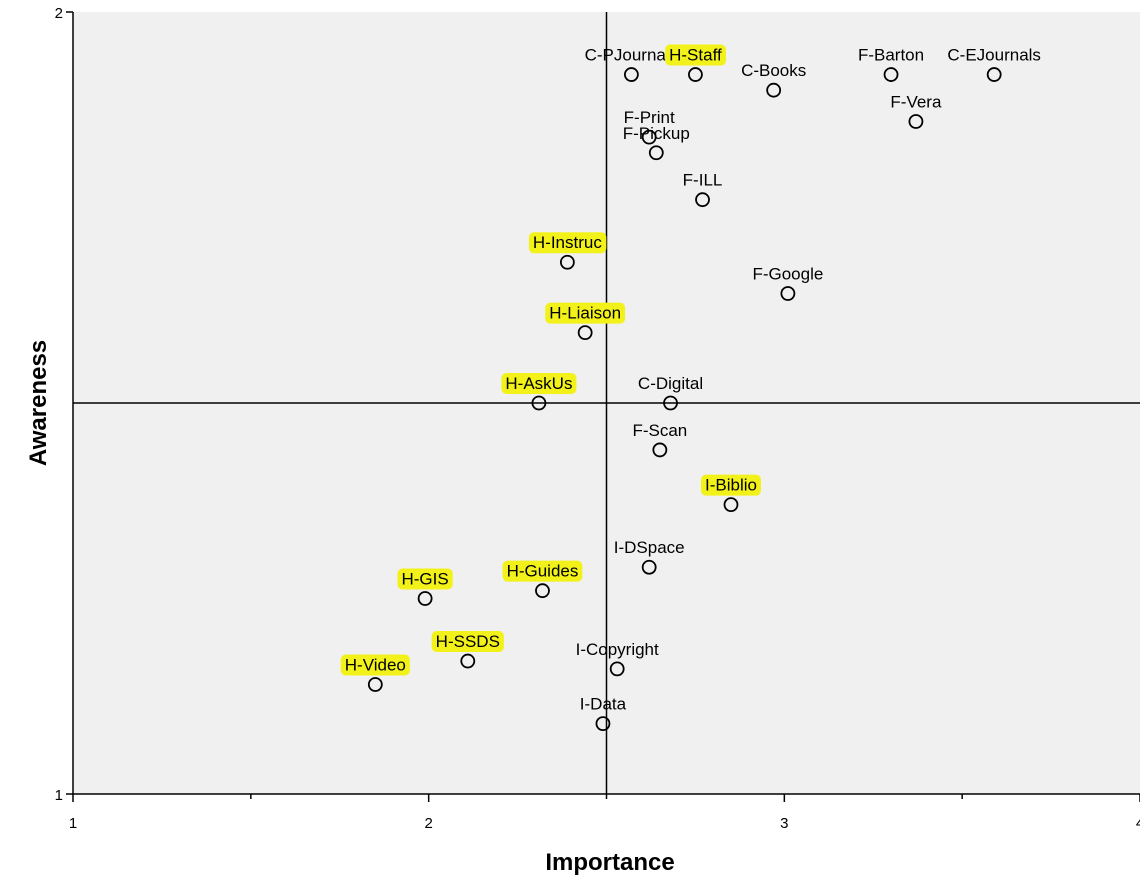 This screenshot has height=888, width=1140. I want to click on x-tick-label: 1, so click(73, 823).